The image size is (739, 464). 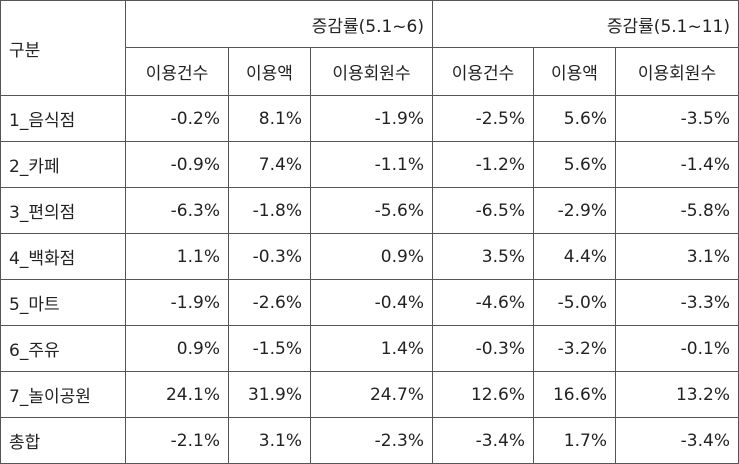 I want to click on cell: -0.1%, so click(x=677, y=348).